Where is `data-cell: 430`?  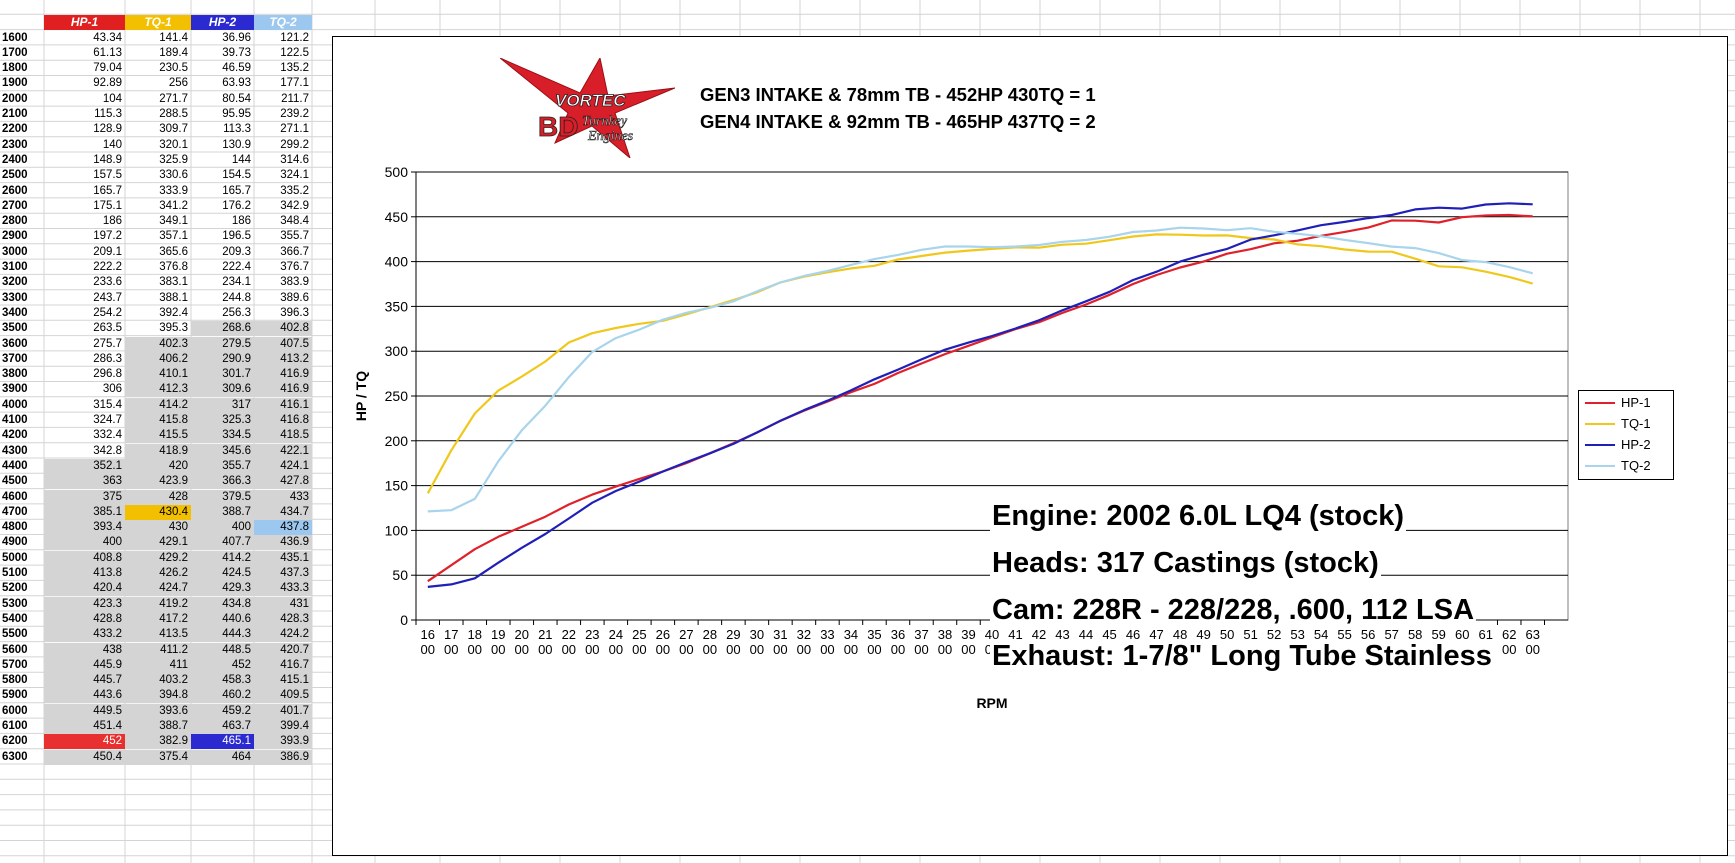 data-cell: 430 is located at coordinates (158, 528).